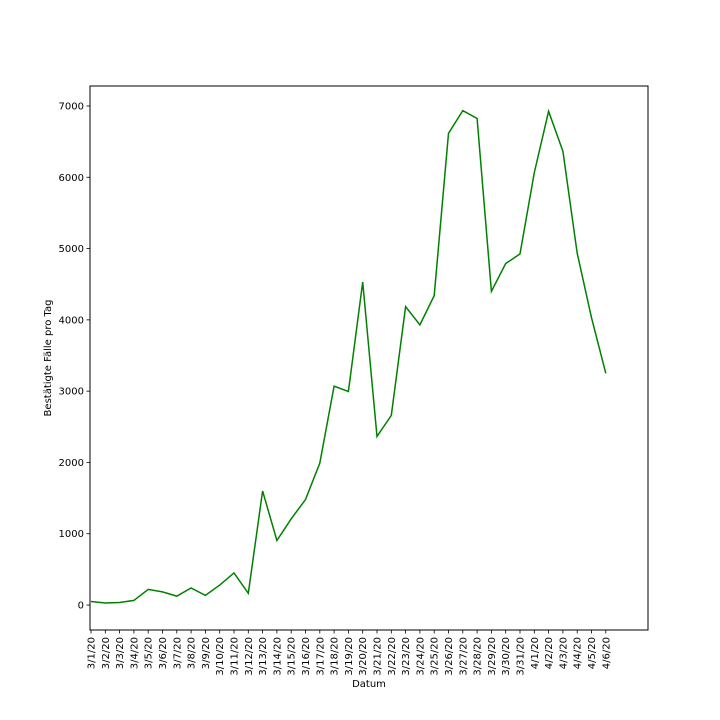 The width and height of the screenshot is (720, 720). What do you see at coordinates (392, 656) in the screenshot?
I see `x-tick-label: 3/22/20` at bounding box center [392, 656].